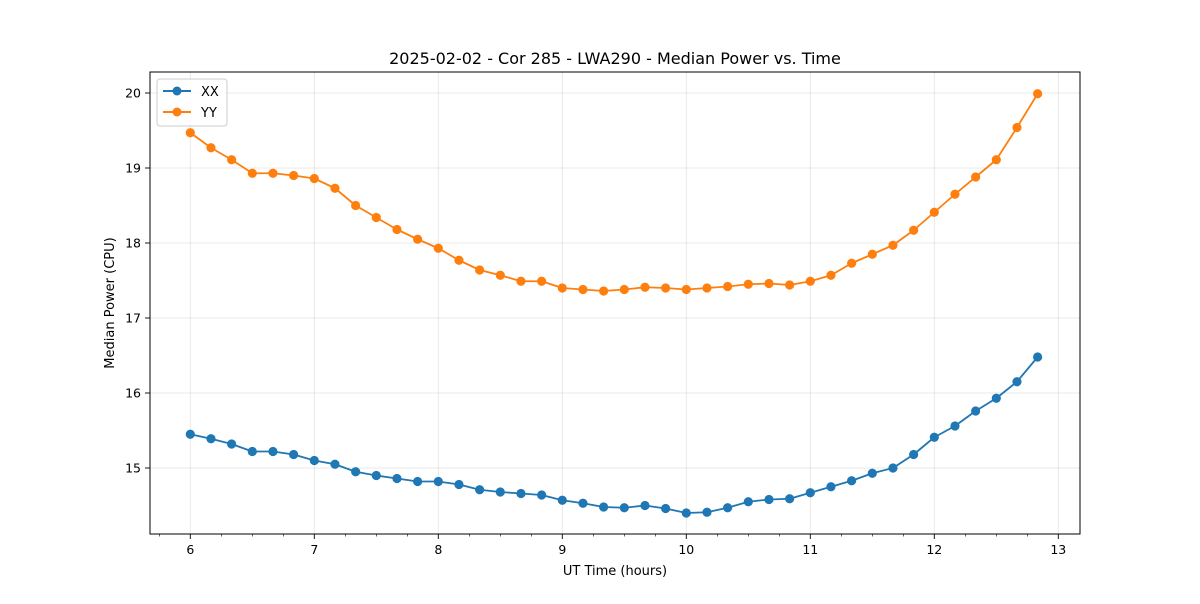  Describe the element at coordinates (133, 468) in the screenshot. I see `y-tick-label: 15` at that location.